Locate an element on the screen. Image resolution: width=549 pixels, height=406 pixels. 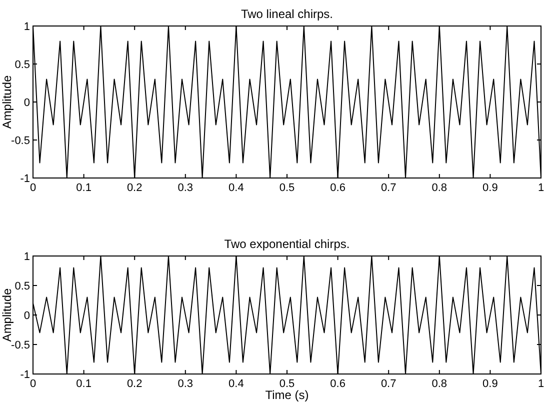
chart-title: Two lineal chirps. is located at coordinates (287, 14).